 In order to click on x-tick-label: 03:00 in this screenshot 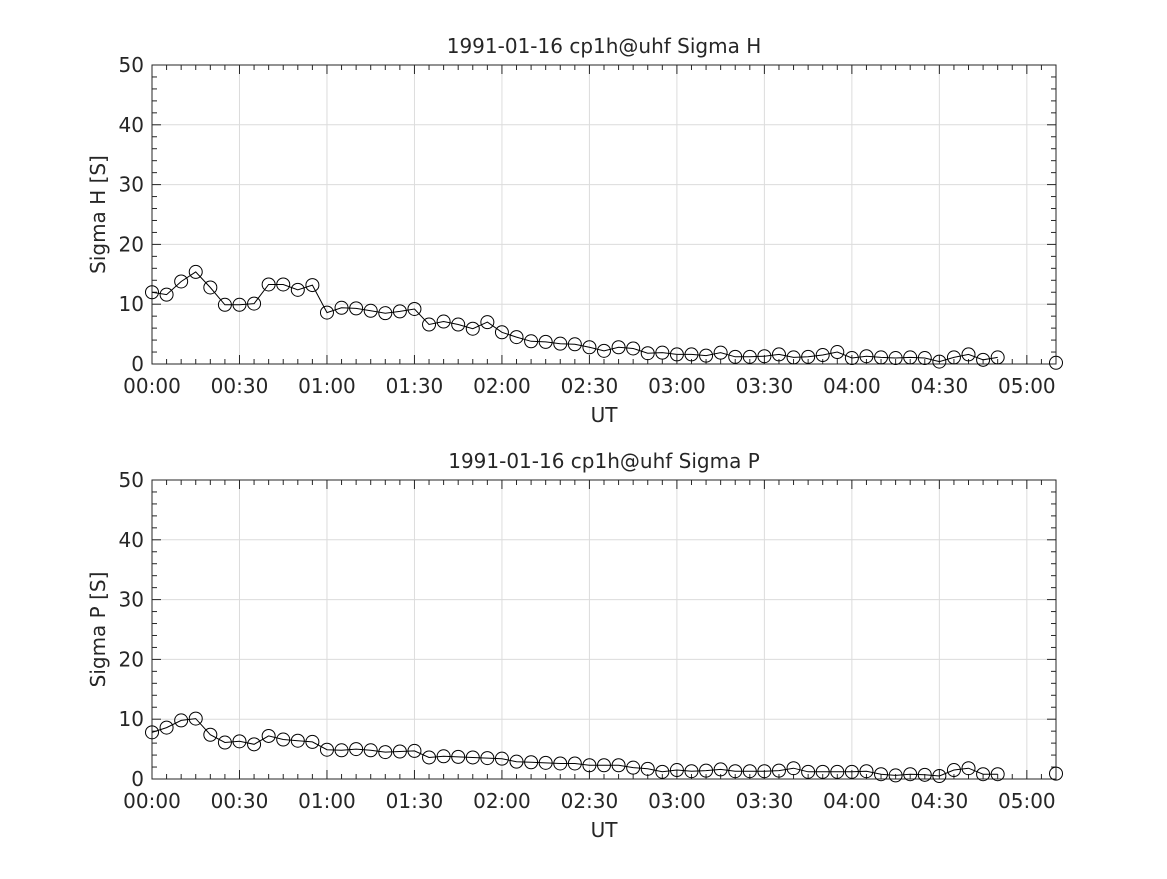, I will do `click(677, 386)`.